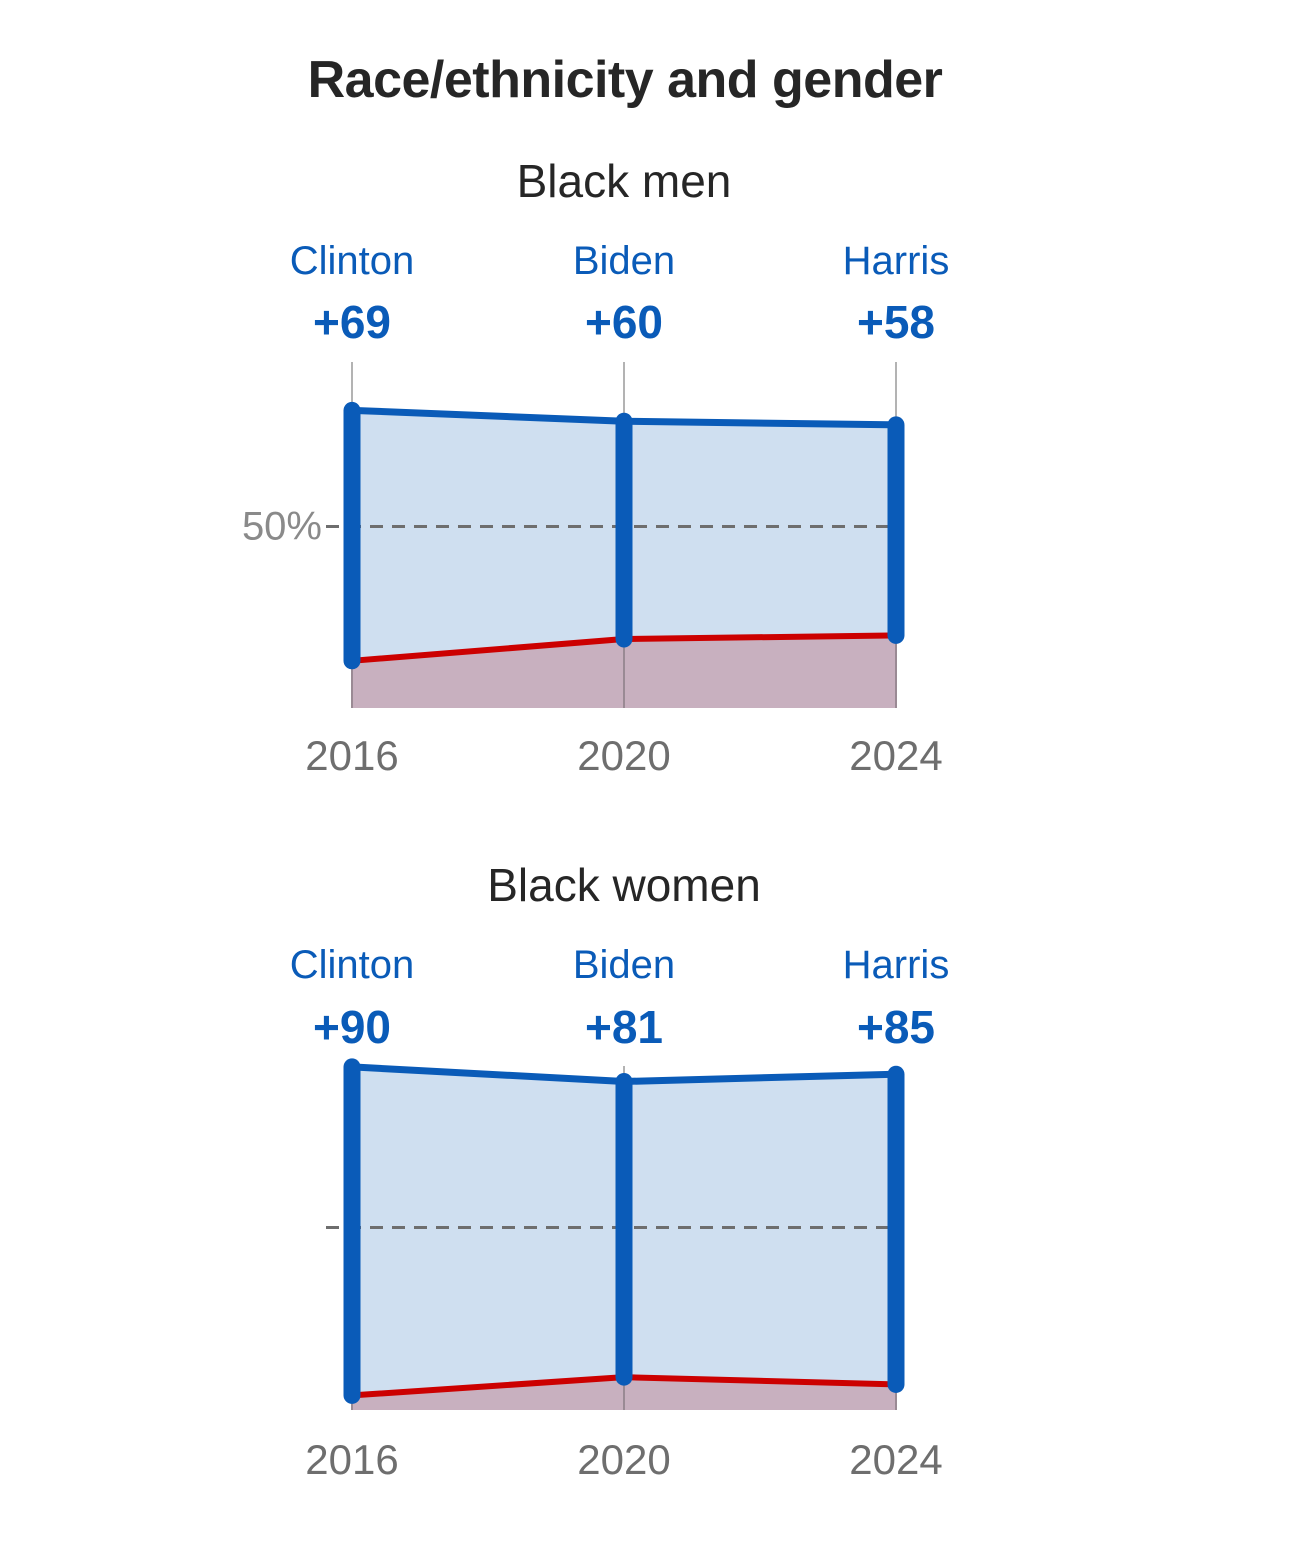 The height and width of the screenshot is (1549, 1290). What do you see at coordinates (896, 1027) in the screenshot?
I see `margin-label: +85` at bounding box center [896, 1027].